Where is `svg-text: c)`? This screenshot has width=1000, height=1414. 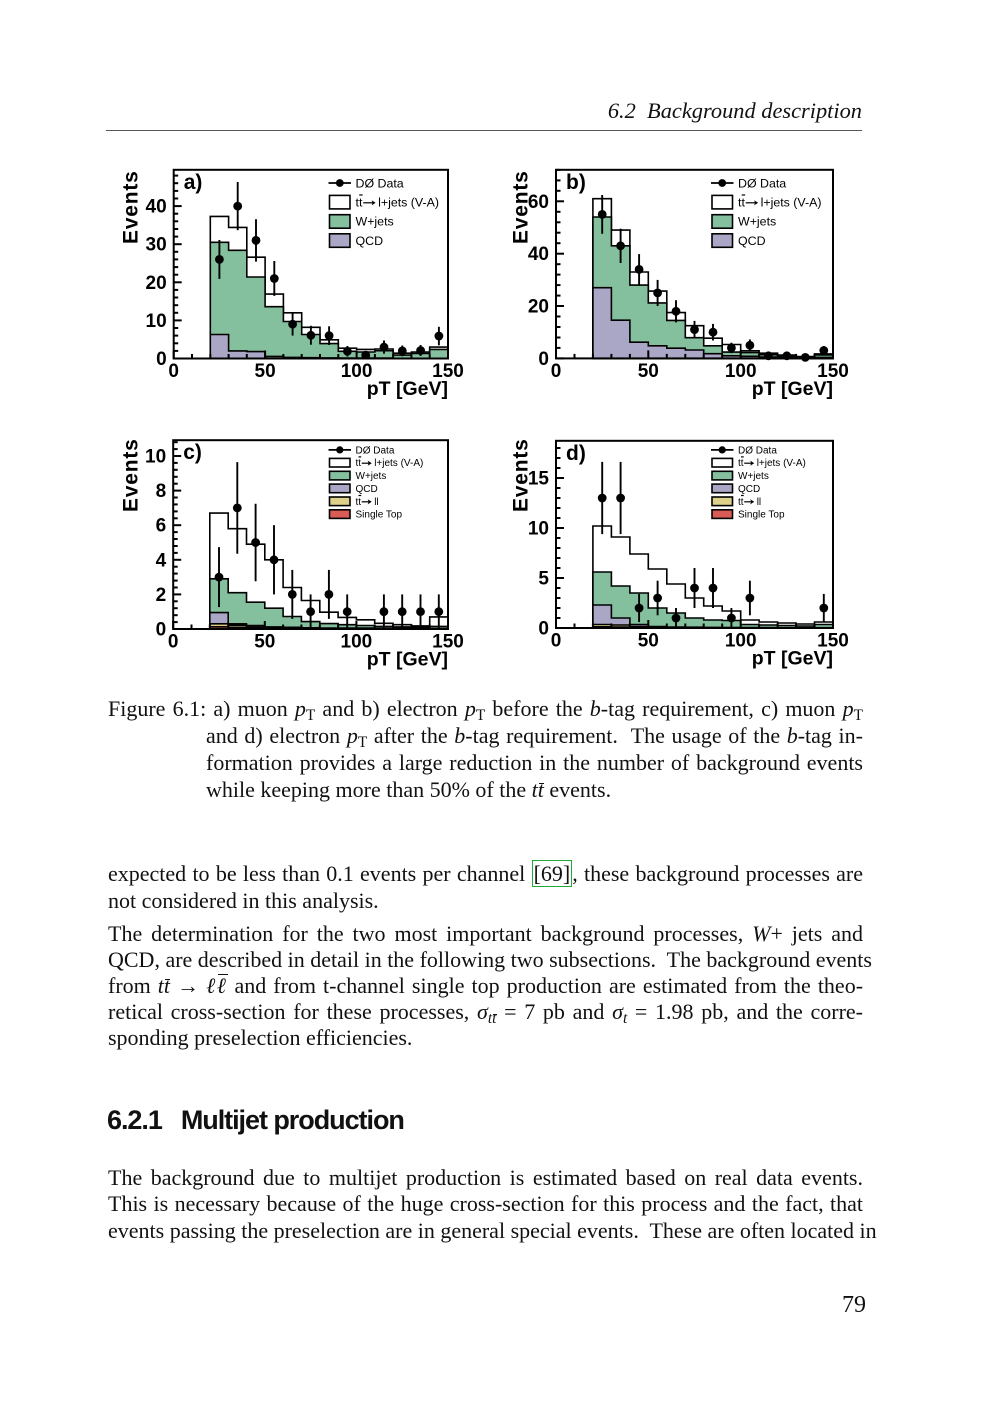 svg-text: c) is located at coordinates (192, 452).